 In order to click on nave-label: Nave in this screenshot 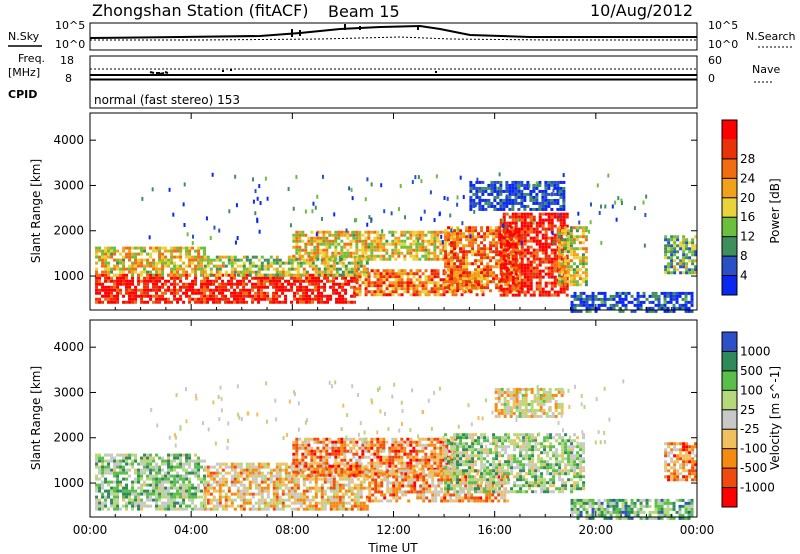, I will do `click(766, 69)`.